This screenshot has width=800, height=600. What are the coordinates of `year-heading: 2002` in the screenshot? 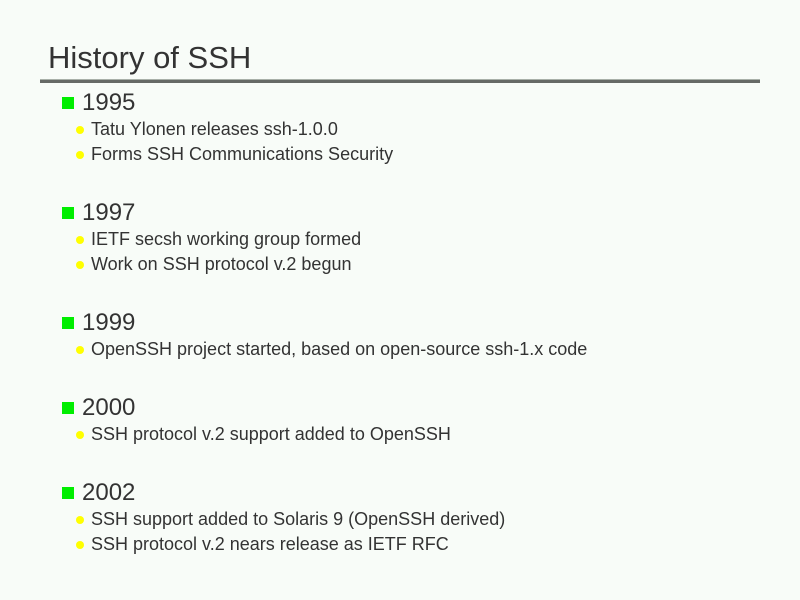 It's located at (109, 492).